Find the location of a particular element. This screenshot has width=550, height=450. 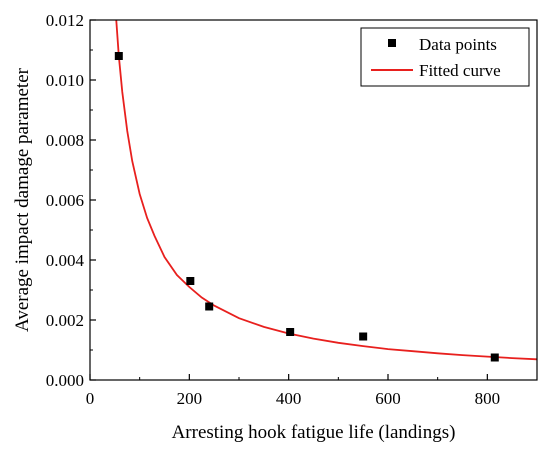

x-tick-label: 600 is located at coordinates (388, 398).